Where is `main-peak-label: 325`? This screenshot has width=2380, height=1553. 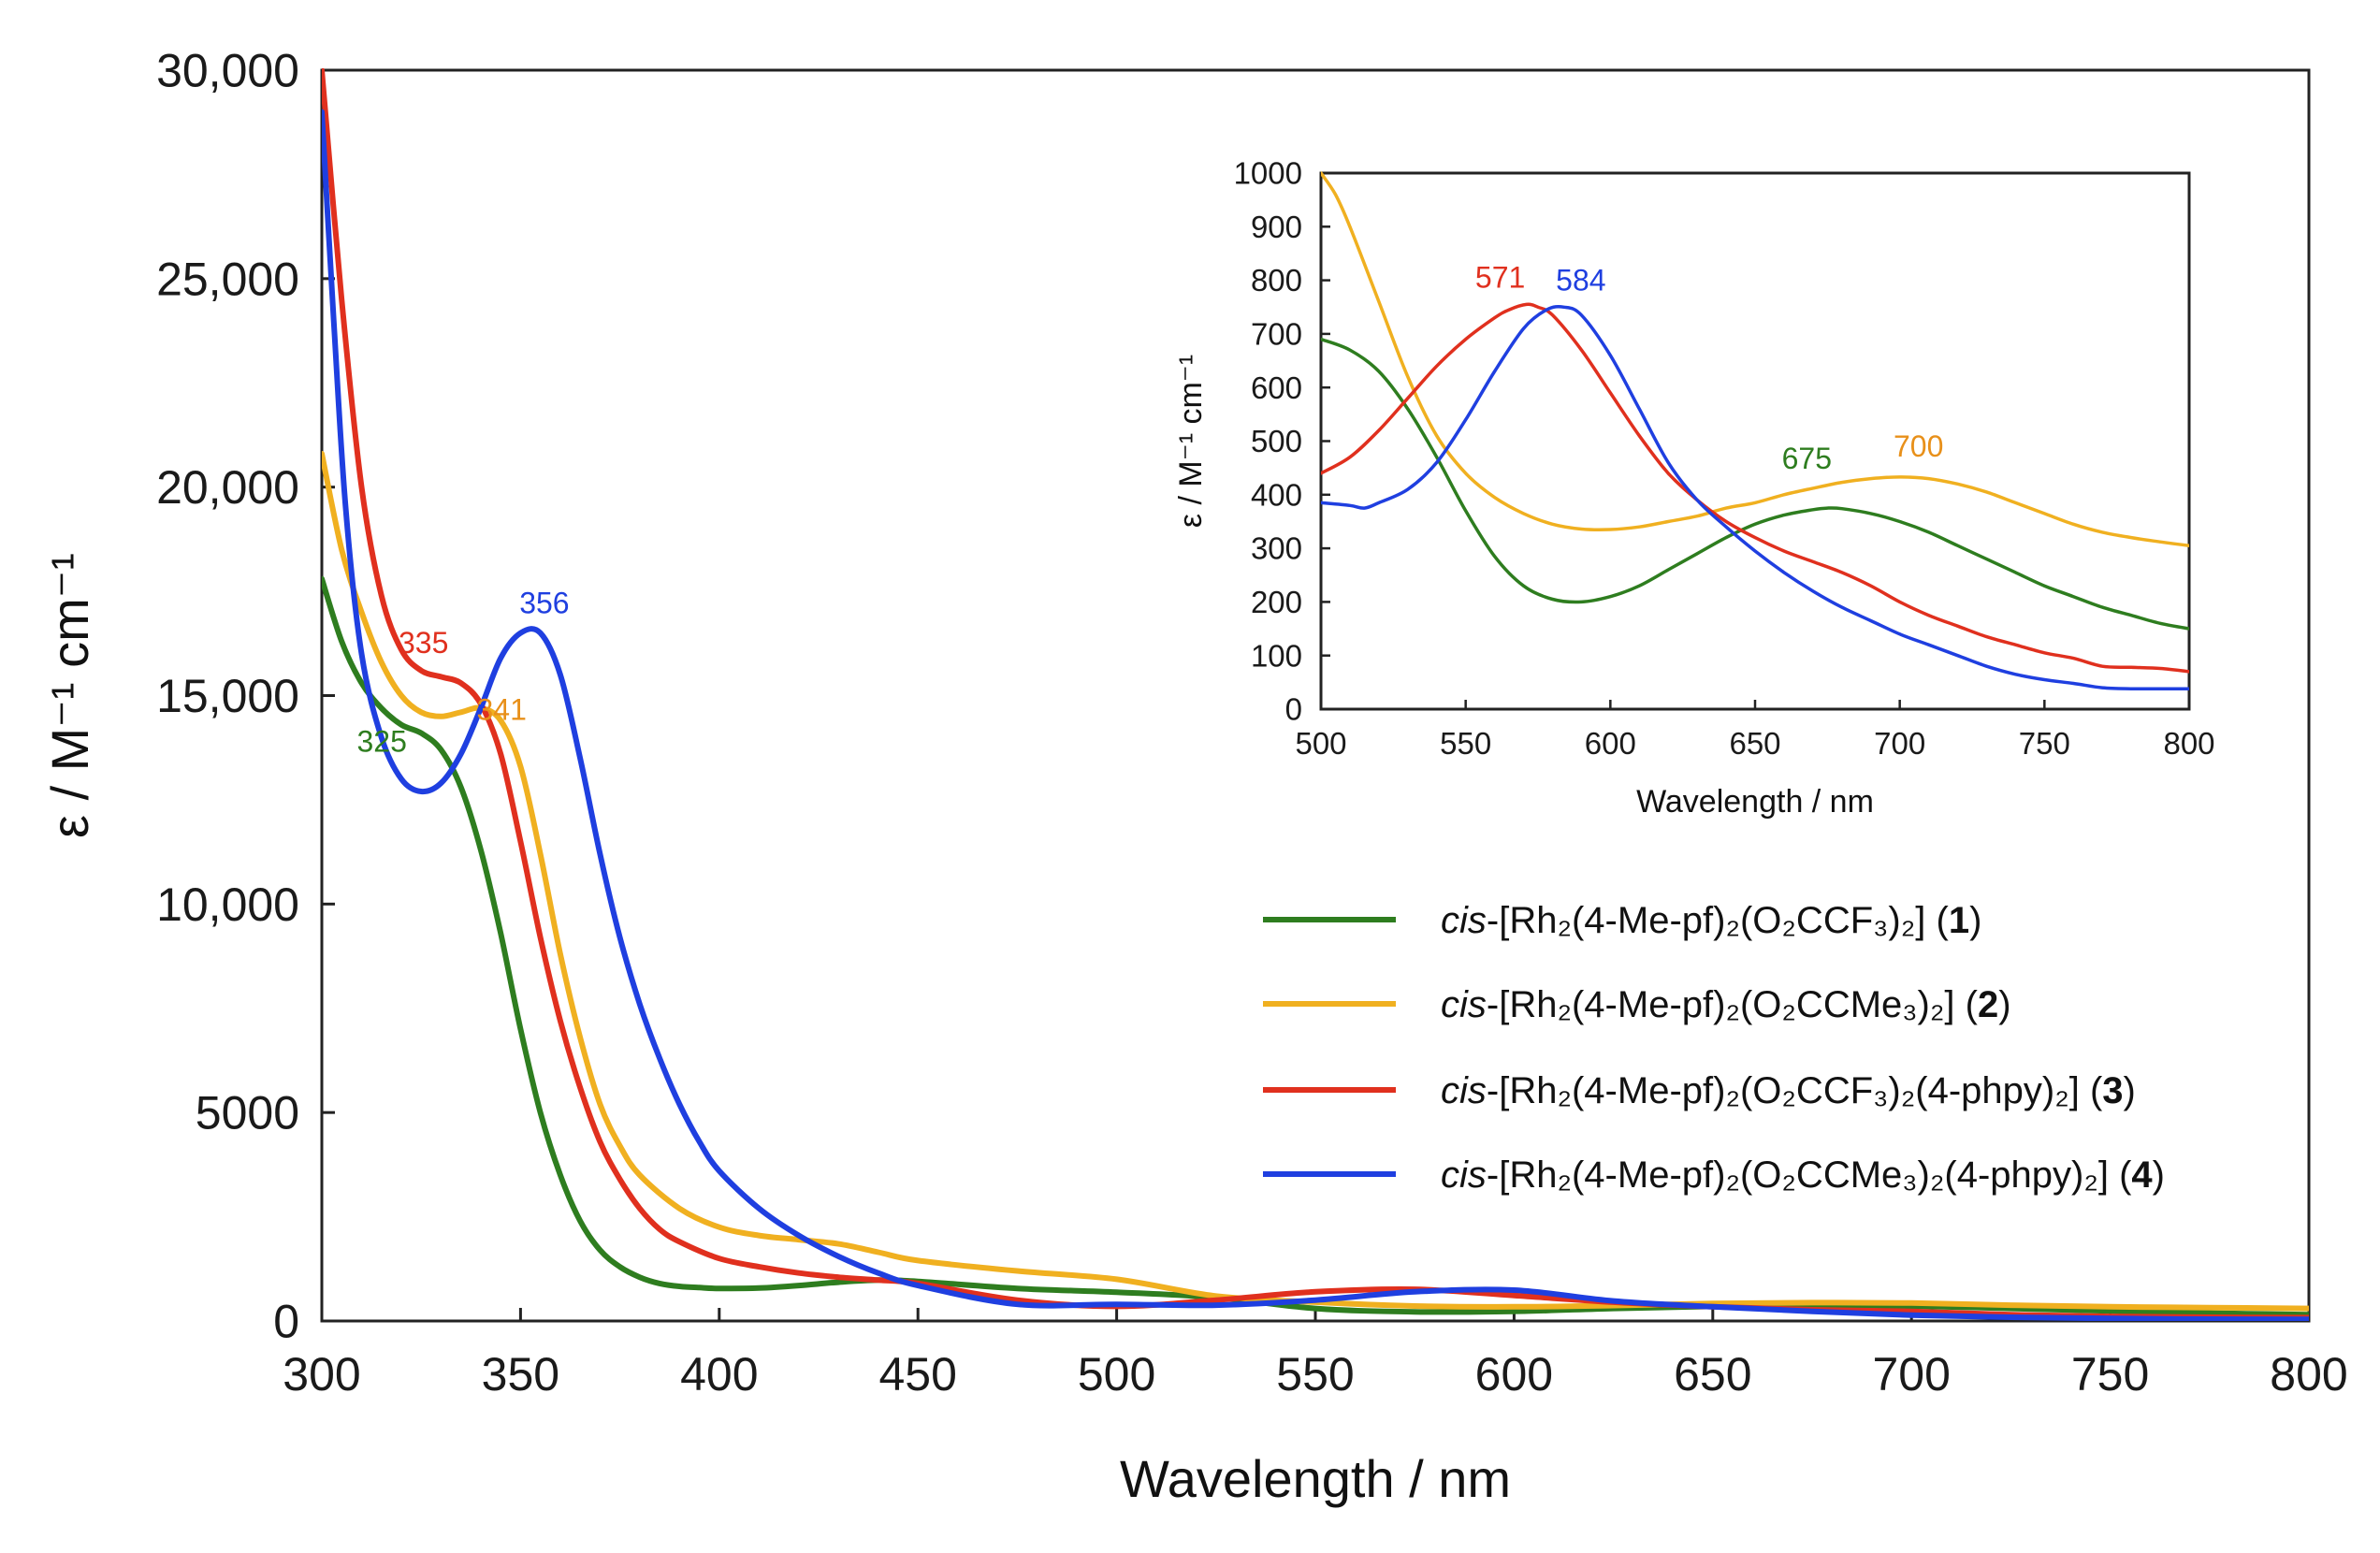 main-peak-label: 325 is located at coordinates (382, 742).